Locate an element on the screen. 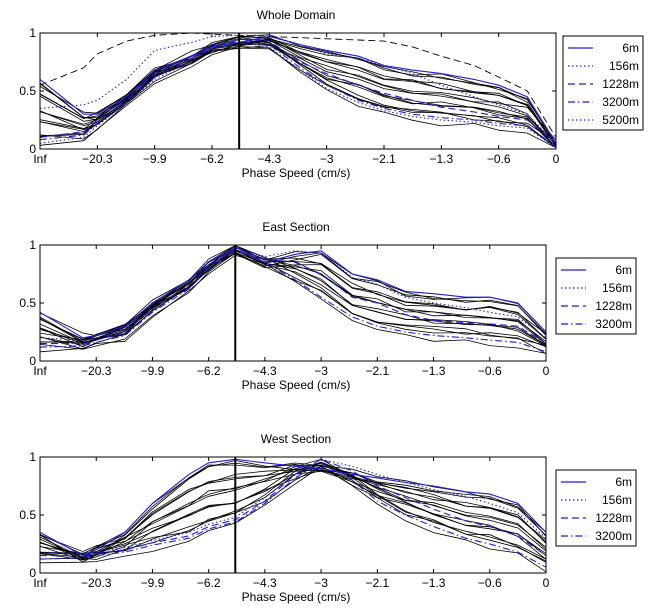 The height and width of the screenshot is (612, 649). series-line-6m is located at coordinates (293, 292).